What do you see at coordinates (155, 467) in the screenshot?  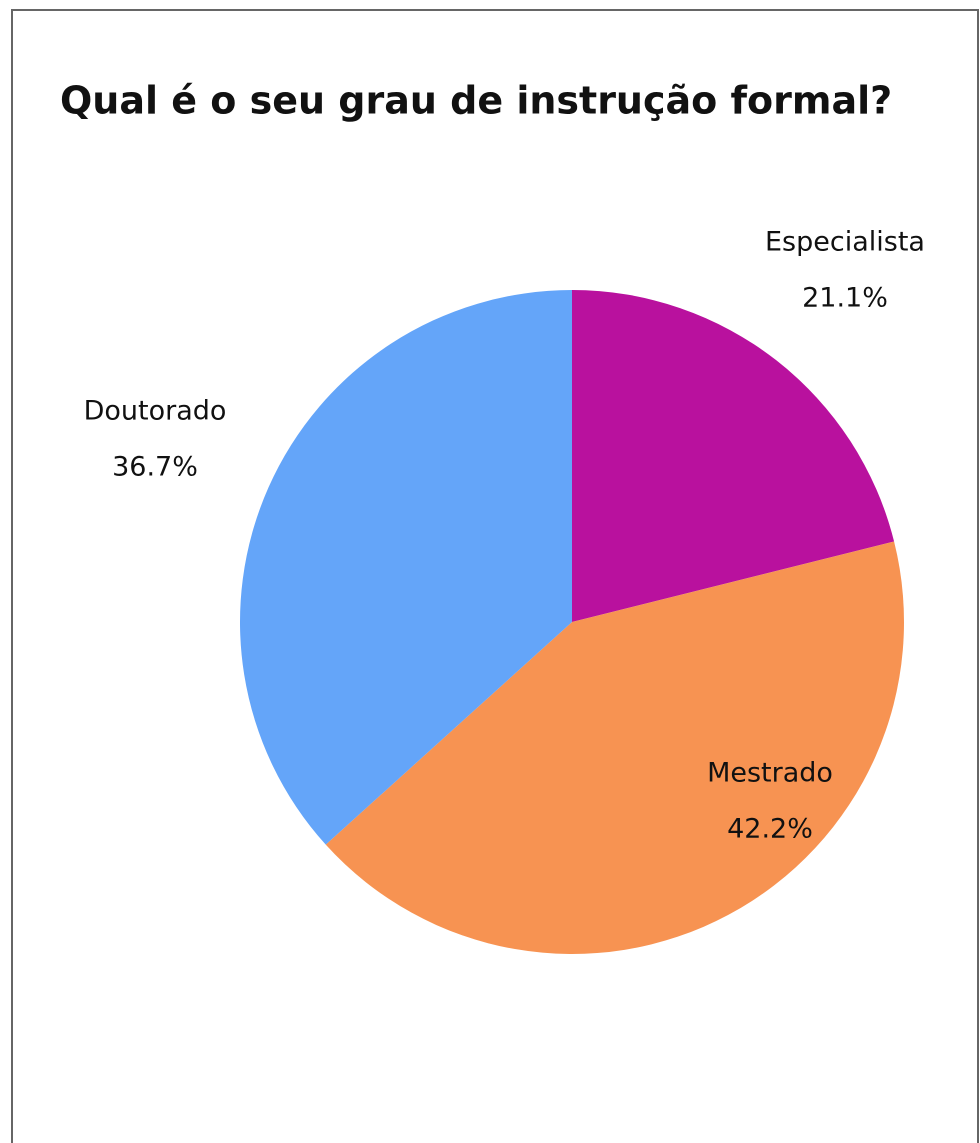 I see `slice-value-label: 36.7%` at bounding box center [155, 467].